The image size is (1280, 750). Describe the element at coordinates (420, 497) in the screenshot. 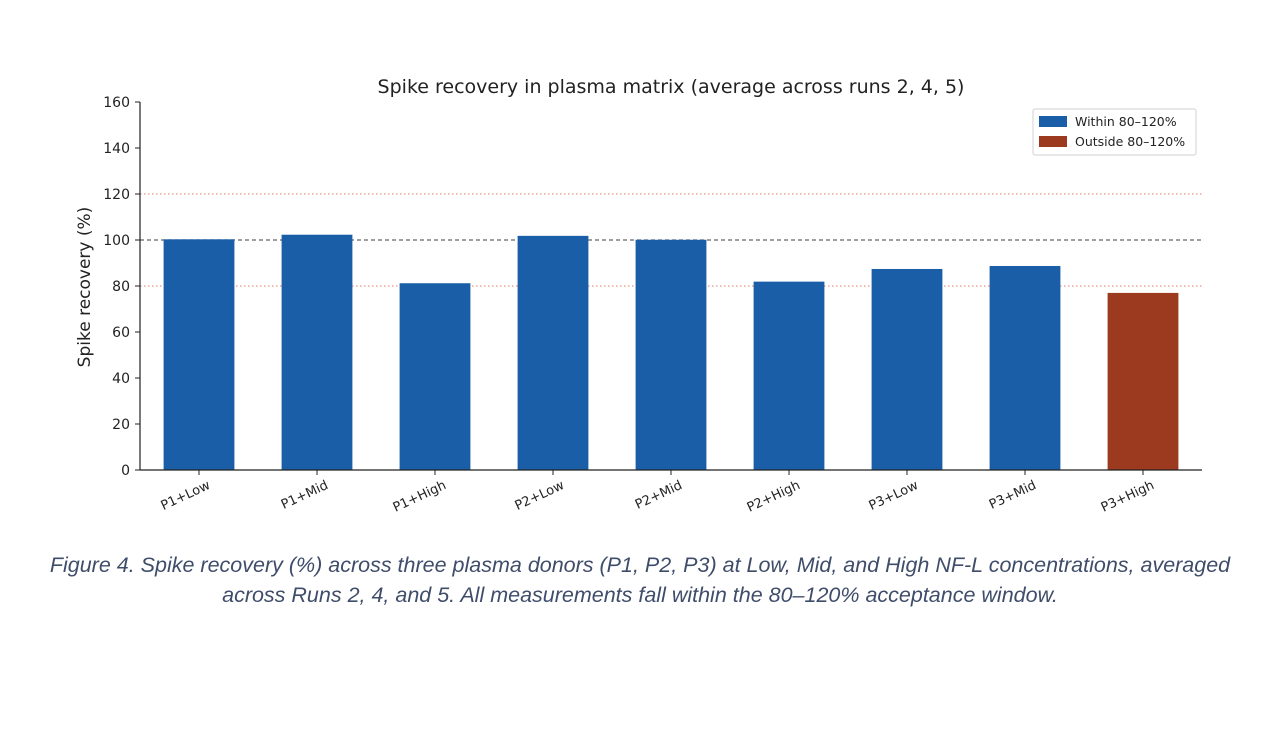

I see `x-tick-label: P1+High` at that location.